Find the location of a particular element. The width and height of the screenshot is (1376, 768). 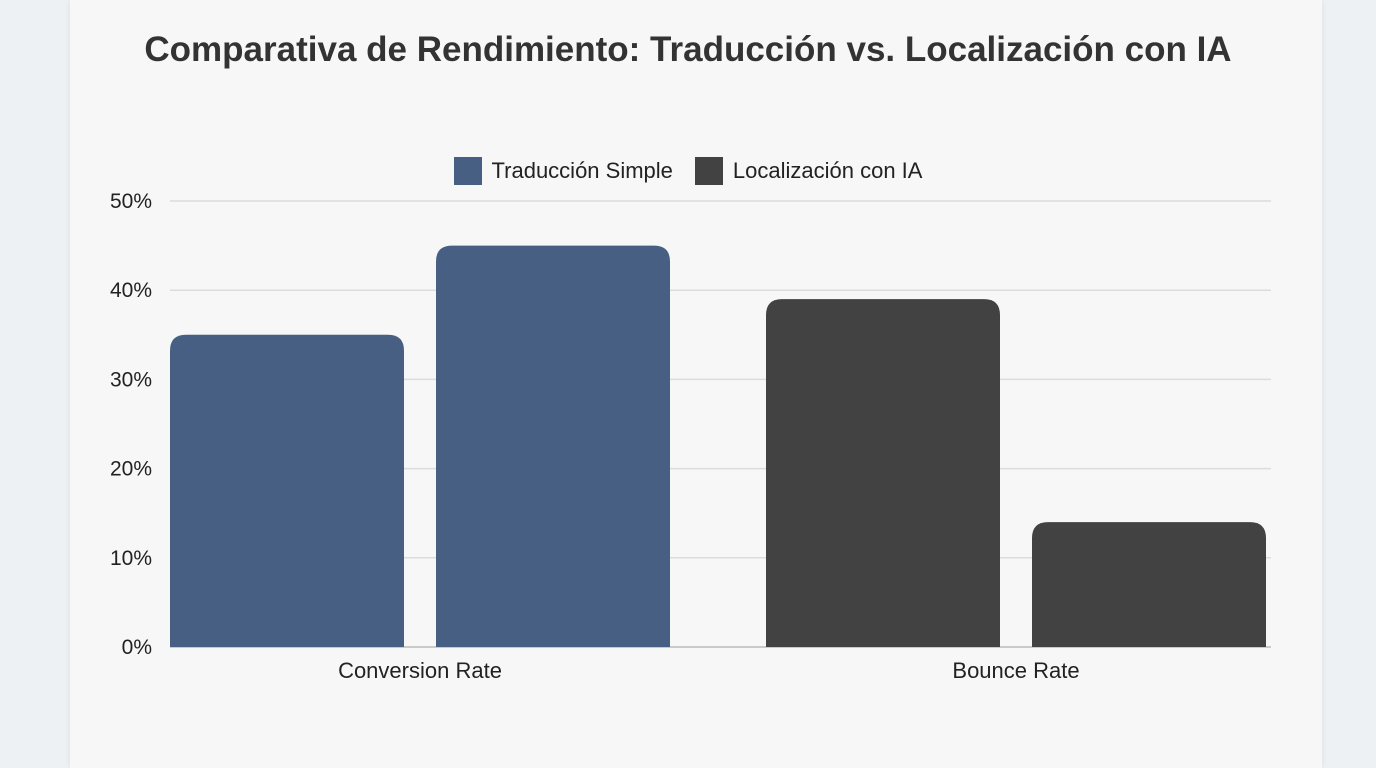

y-tick-label: 20% is located at coordinates (131, 469).